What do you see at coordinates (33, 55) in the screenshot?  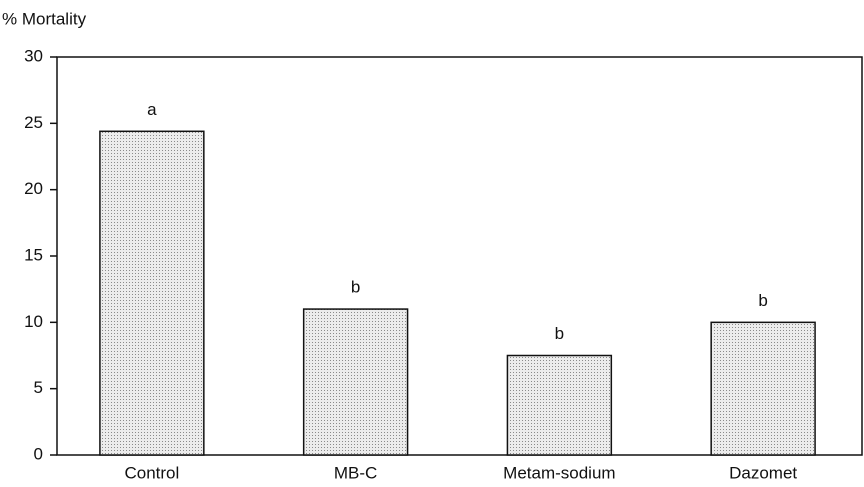 I see `y-tick-label: 30` at bounding box center [33, 55].